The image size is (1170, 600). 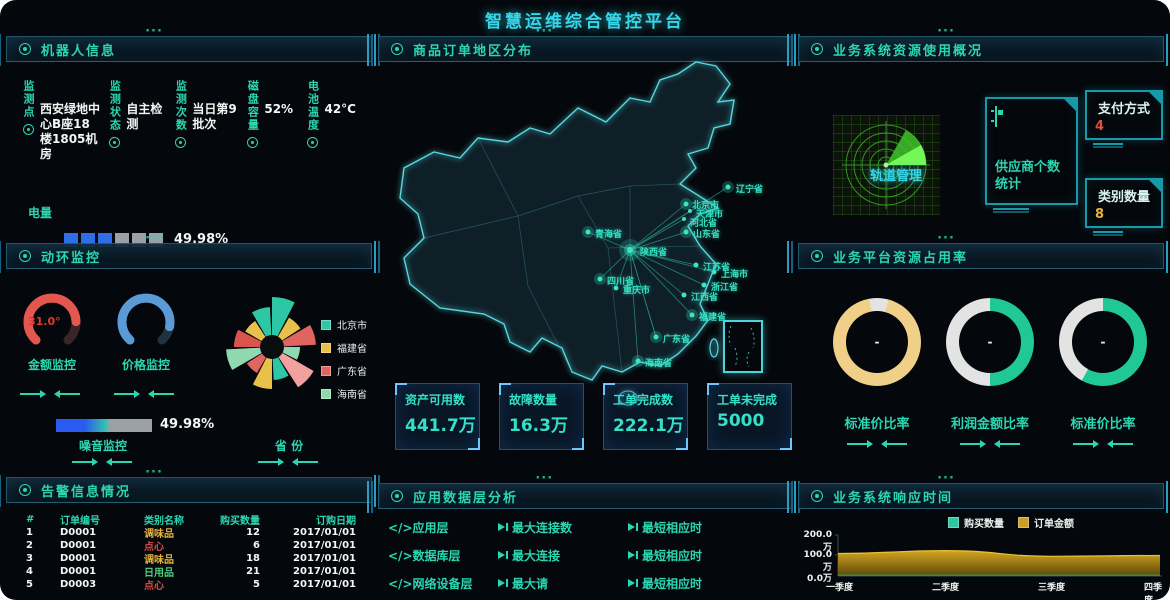 I want to click on layer-metric: 最大请, so click(x=530, y=583).